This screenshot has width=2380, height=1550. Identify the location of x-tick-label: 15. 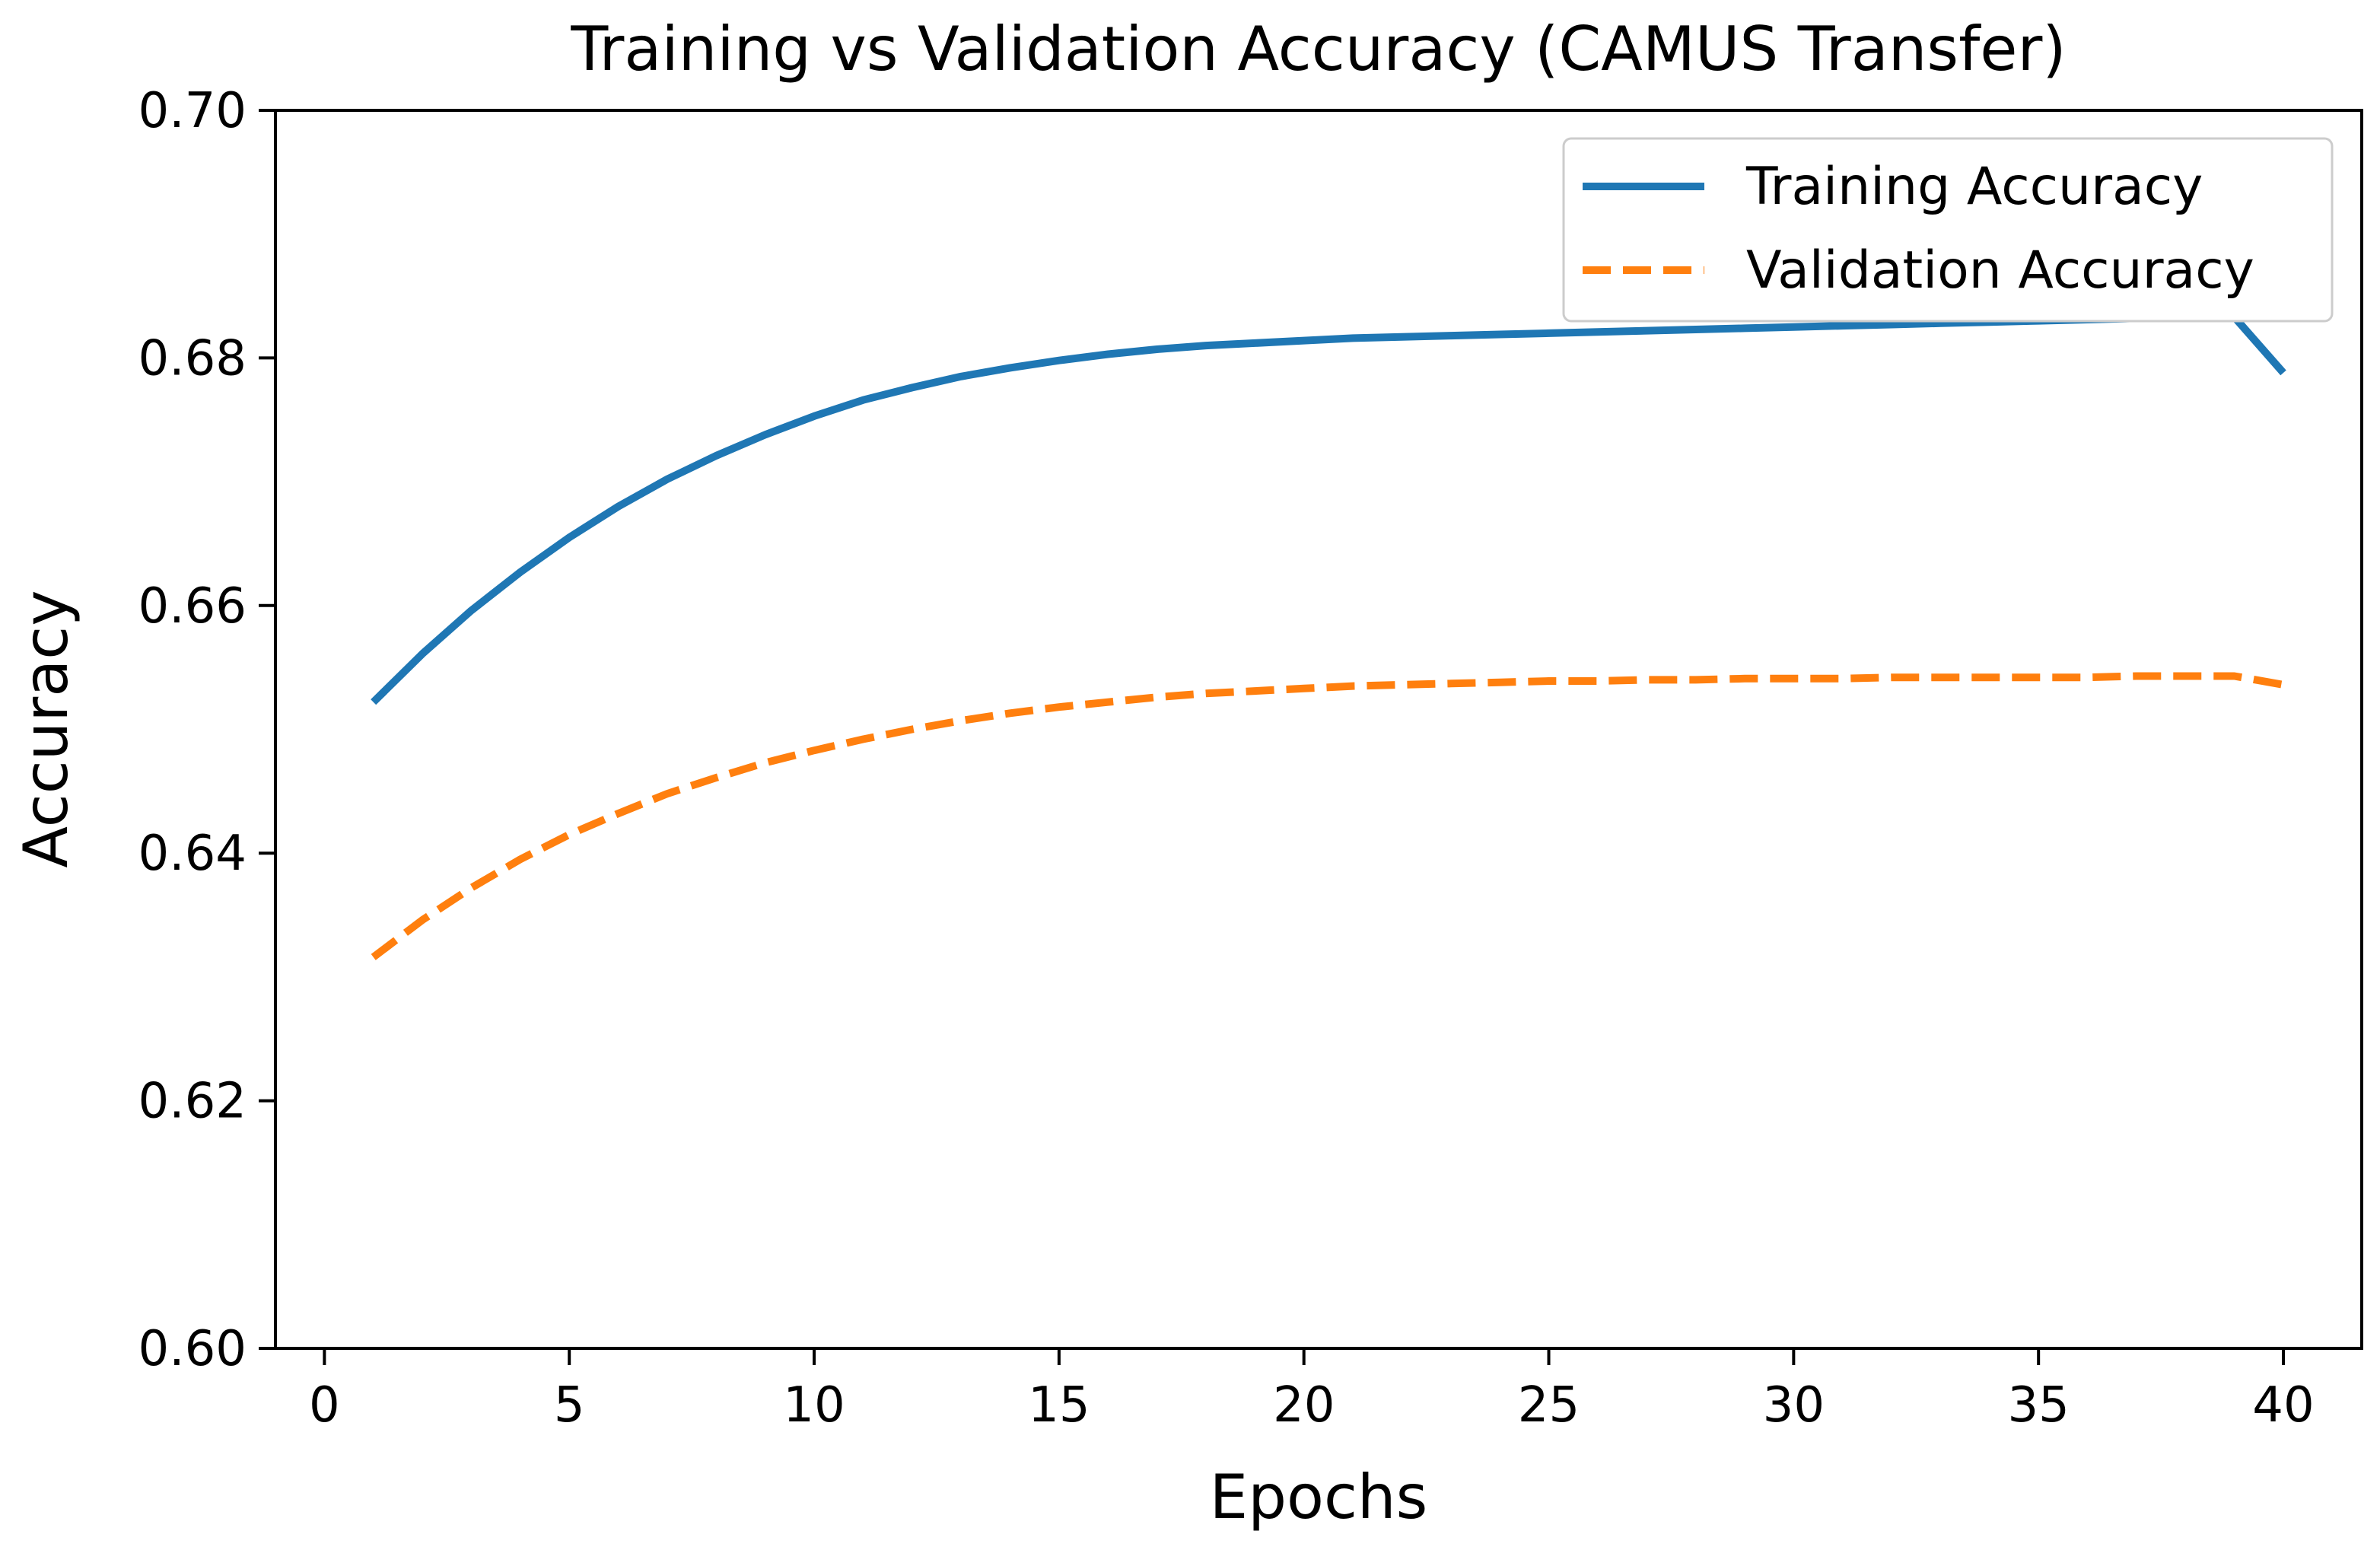
(1059, 1405).